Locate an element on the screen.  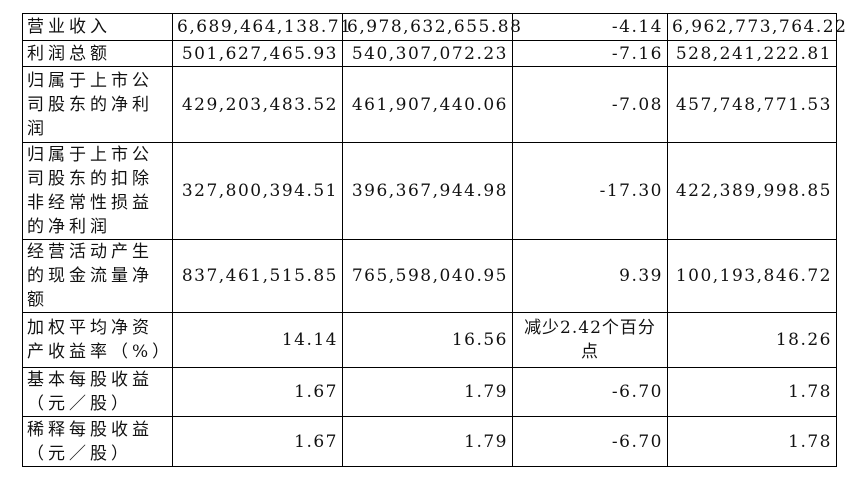
cell: -7.16 is located at coordinates (590, 53).